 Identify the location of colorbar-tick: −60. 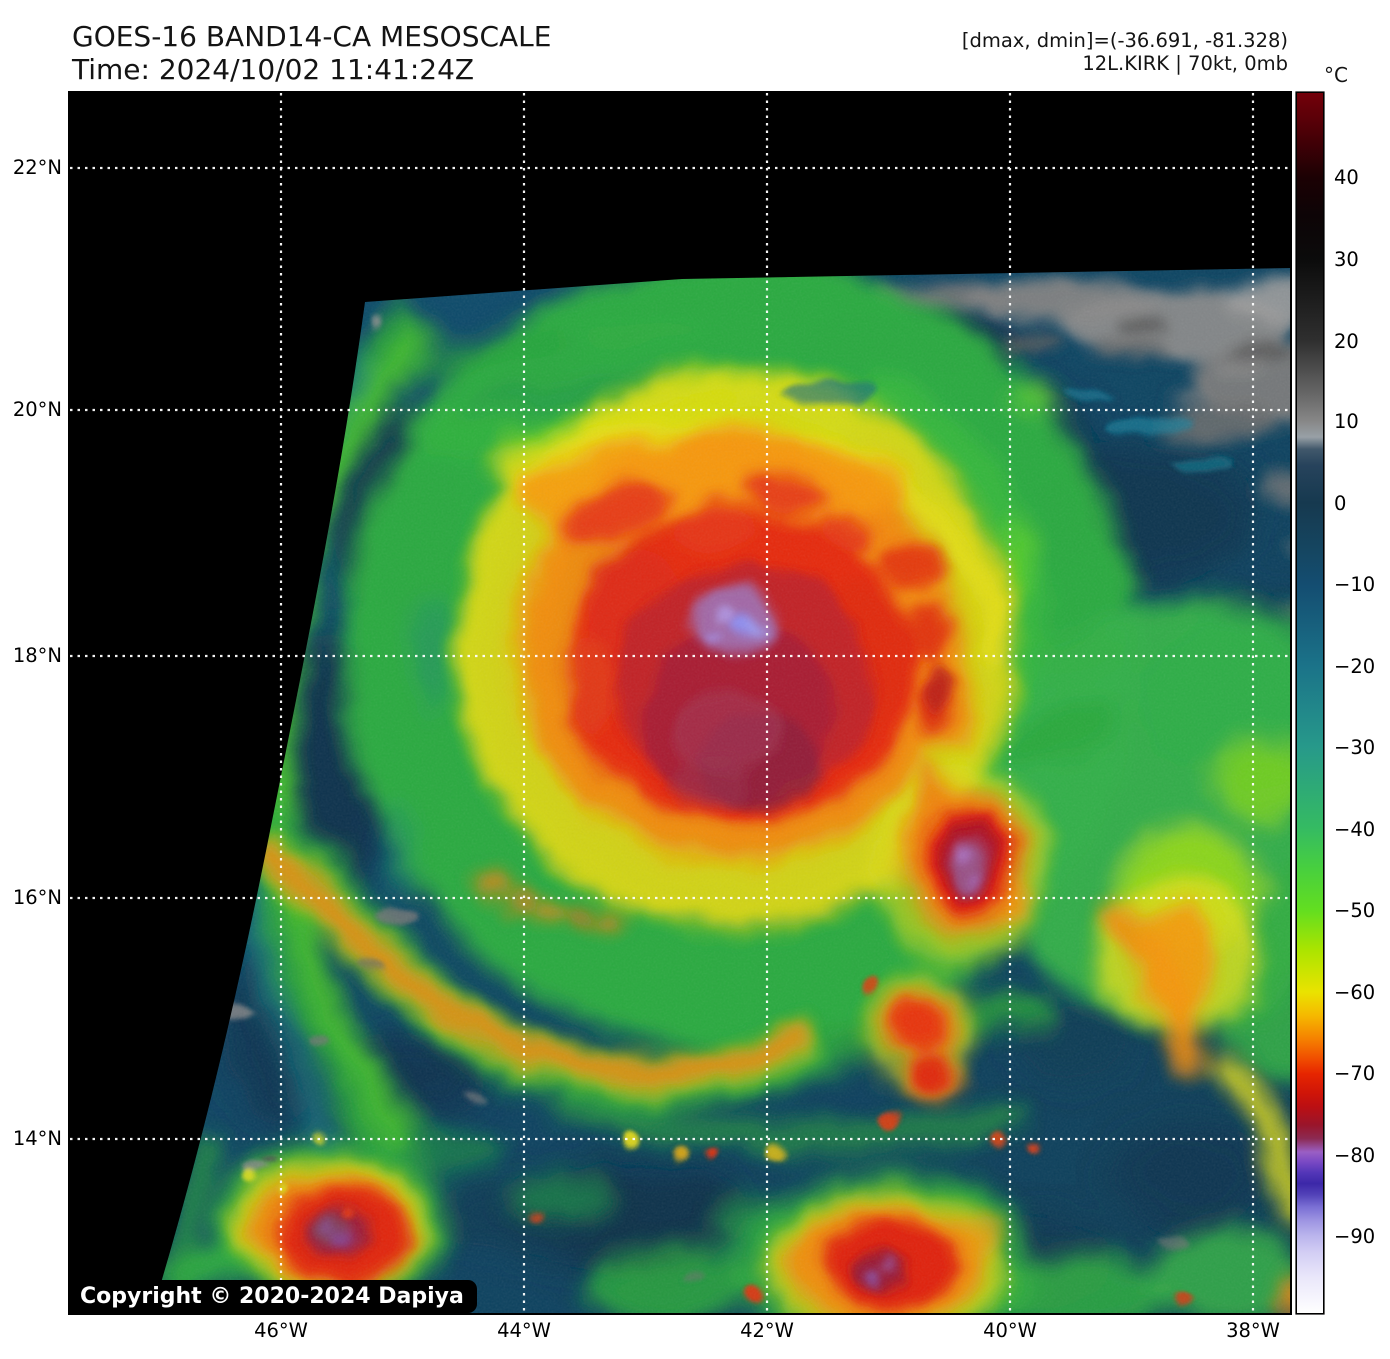
(1355, 992).